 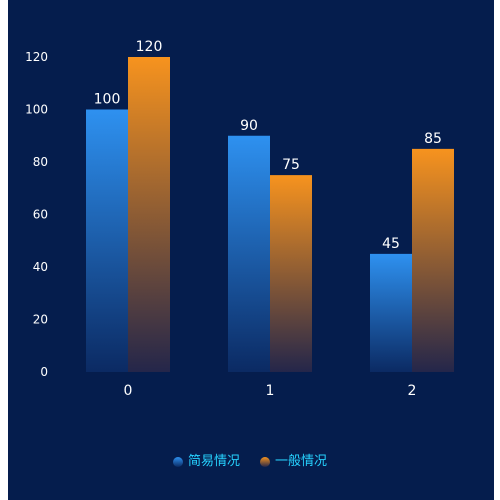 What do you see at coordinates (40, 162) in the screenshot?
I see `y-tick-label: 80` at bounding box center [40, 162].